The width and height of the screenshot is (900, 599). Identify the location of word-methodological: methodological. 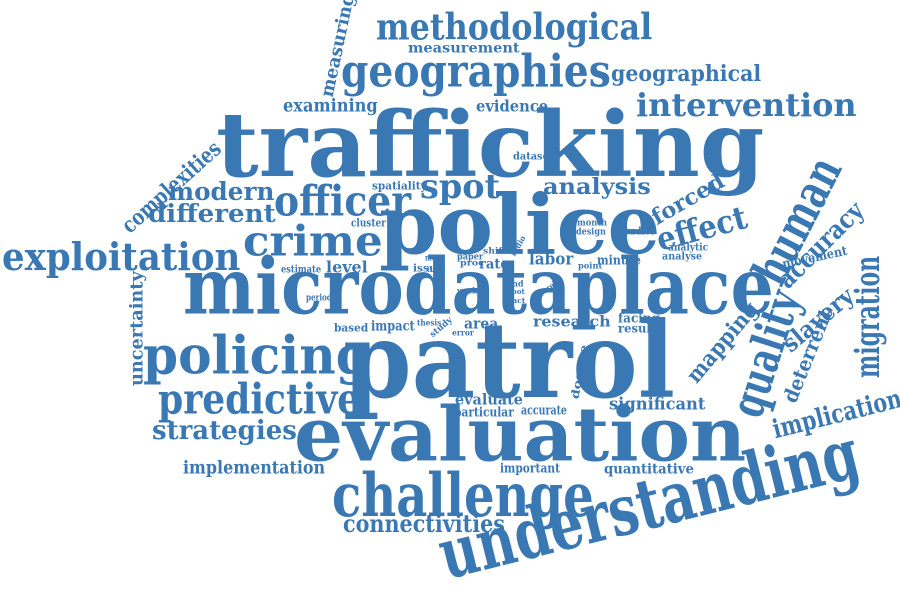
(514, 27).